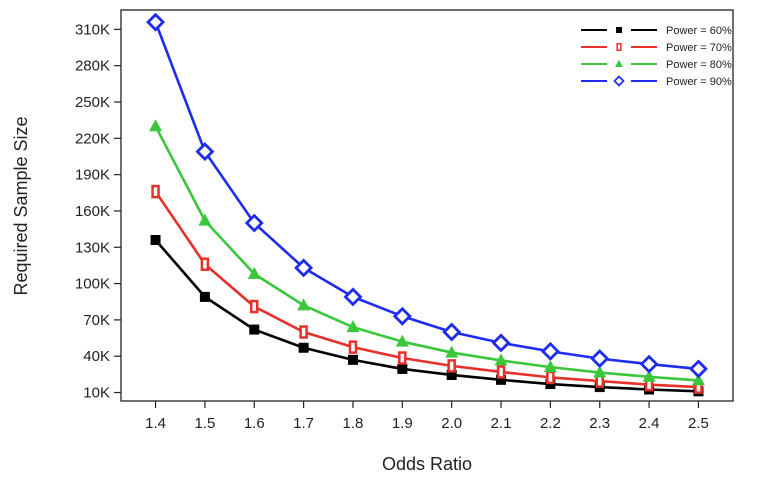  Describe the element at coordinates (92, 175) in the screenshot. I see `y-tick-label: 190K` at that location.